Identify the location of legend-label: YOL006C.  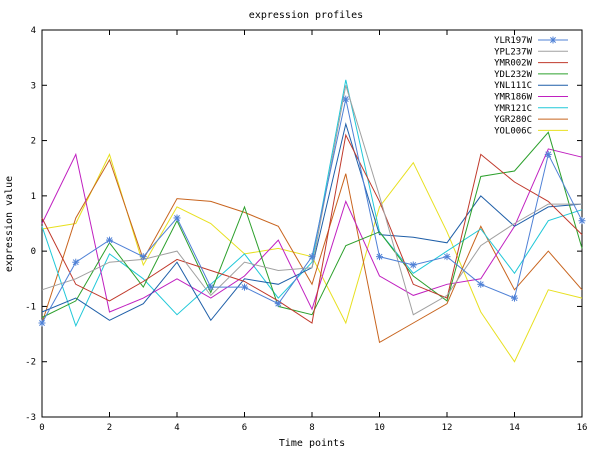
(513, 131).